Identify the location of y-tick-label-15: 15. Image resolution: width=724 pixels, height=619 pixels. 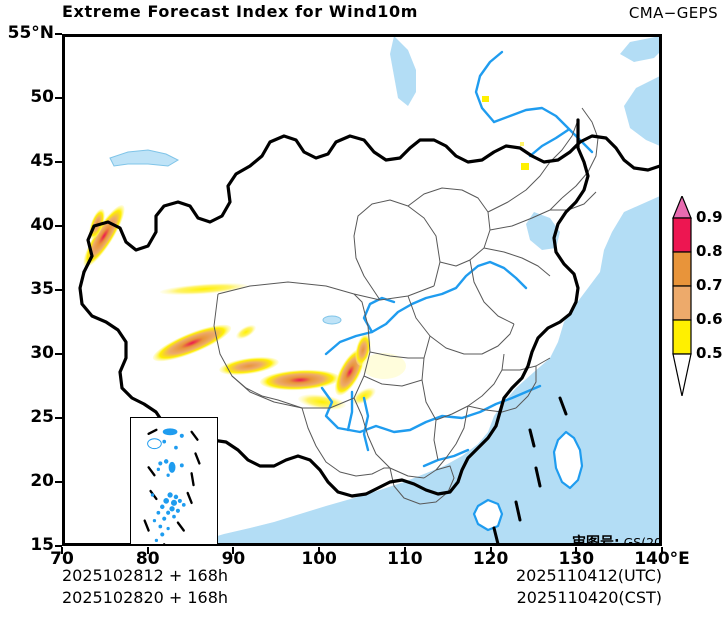
(42, 545).